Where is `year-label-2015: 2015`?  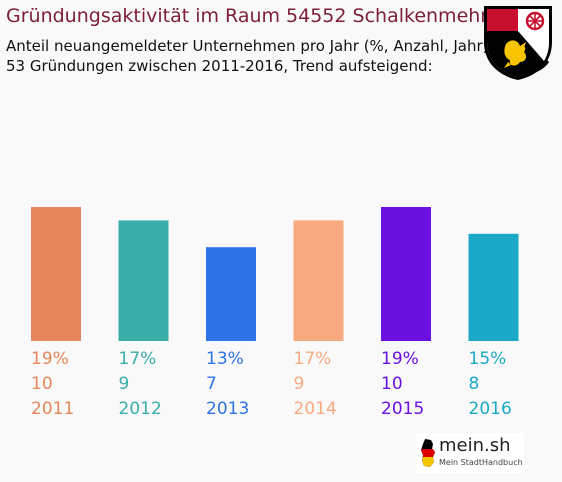 year-label-2015: 2015 is located at coordinates (402, 409).